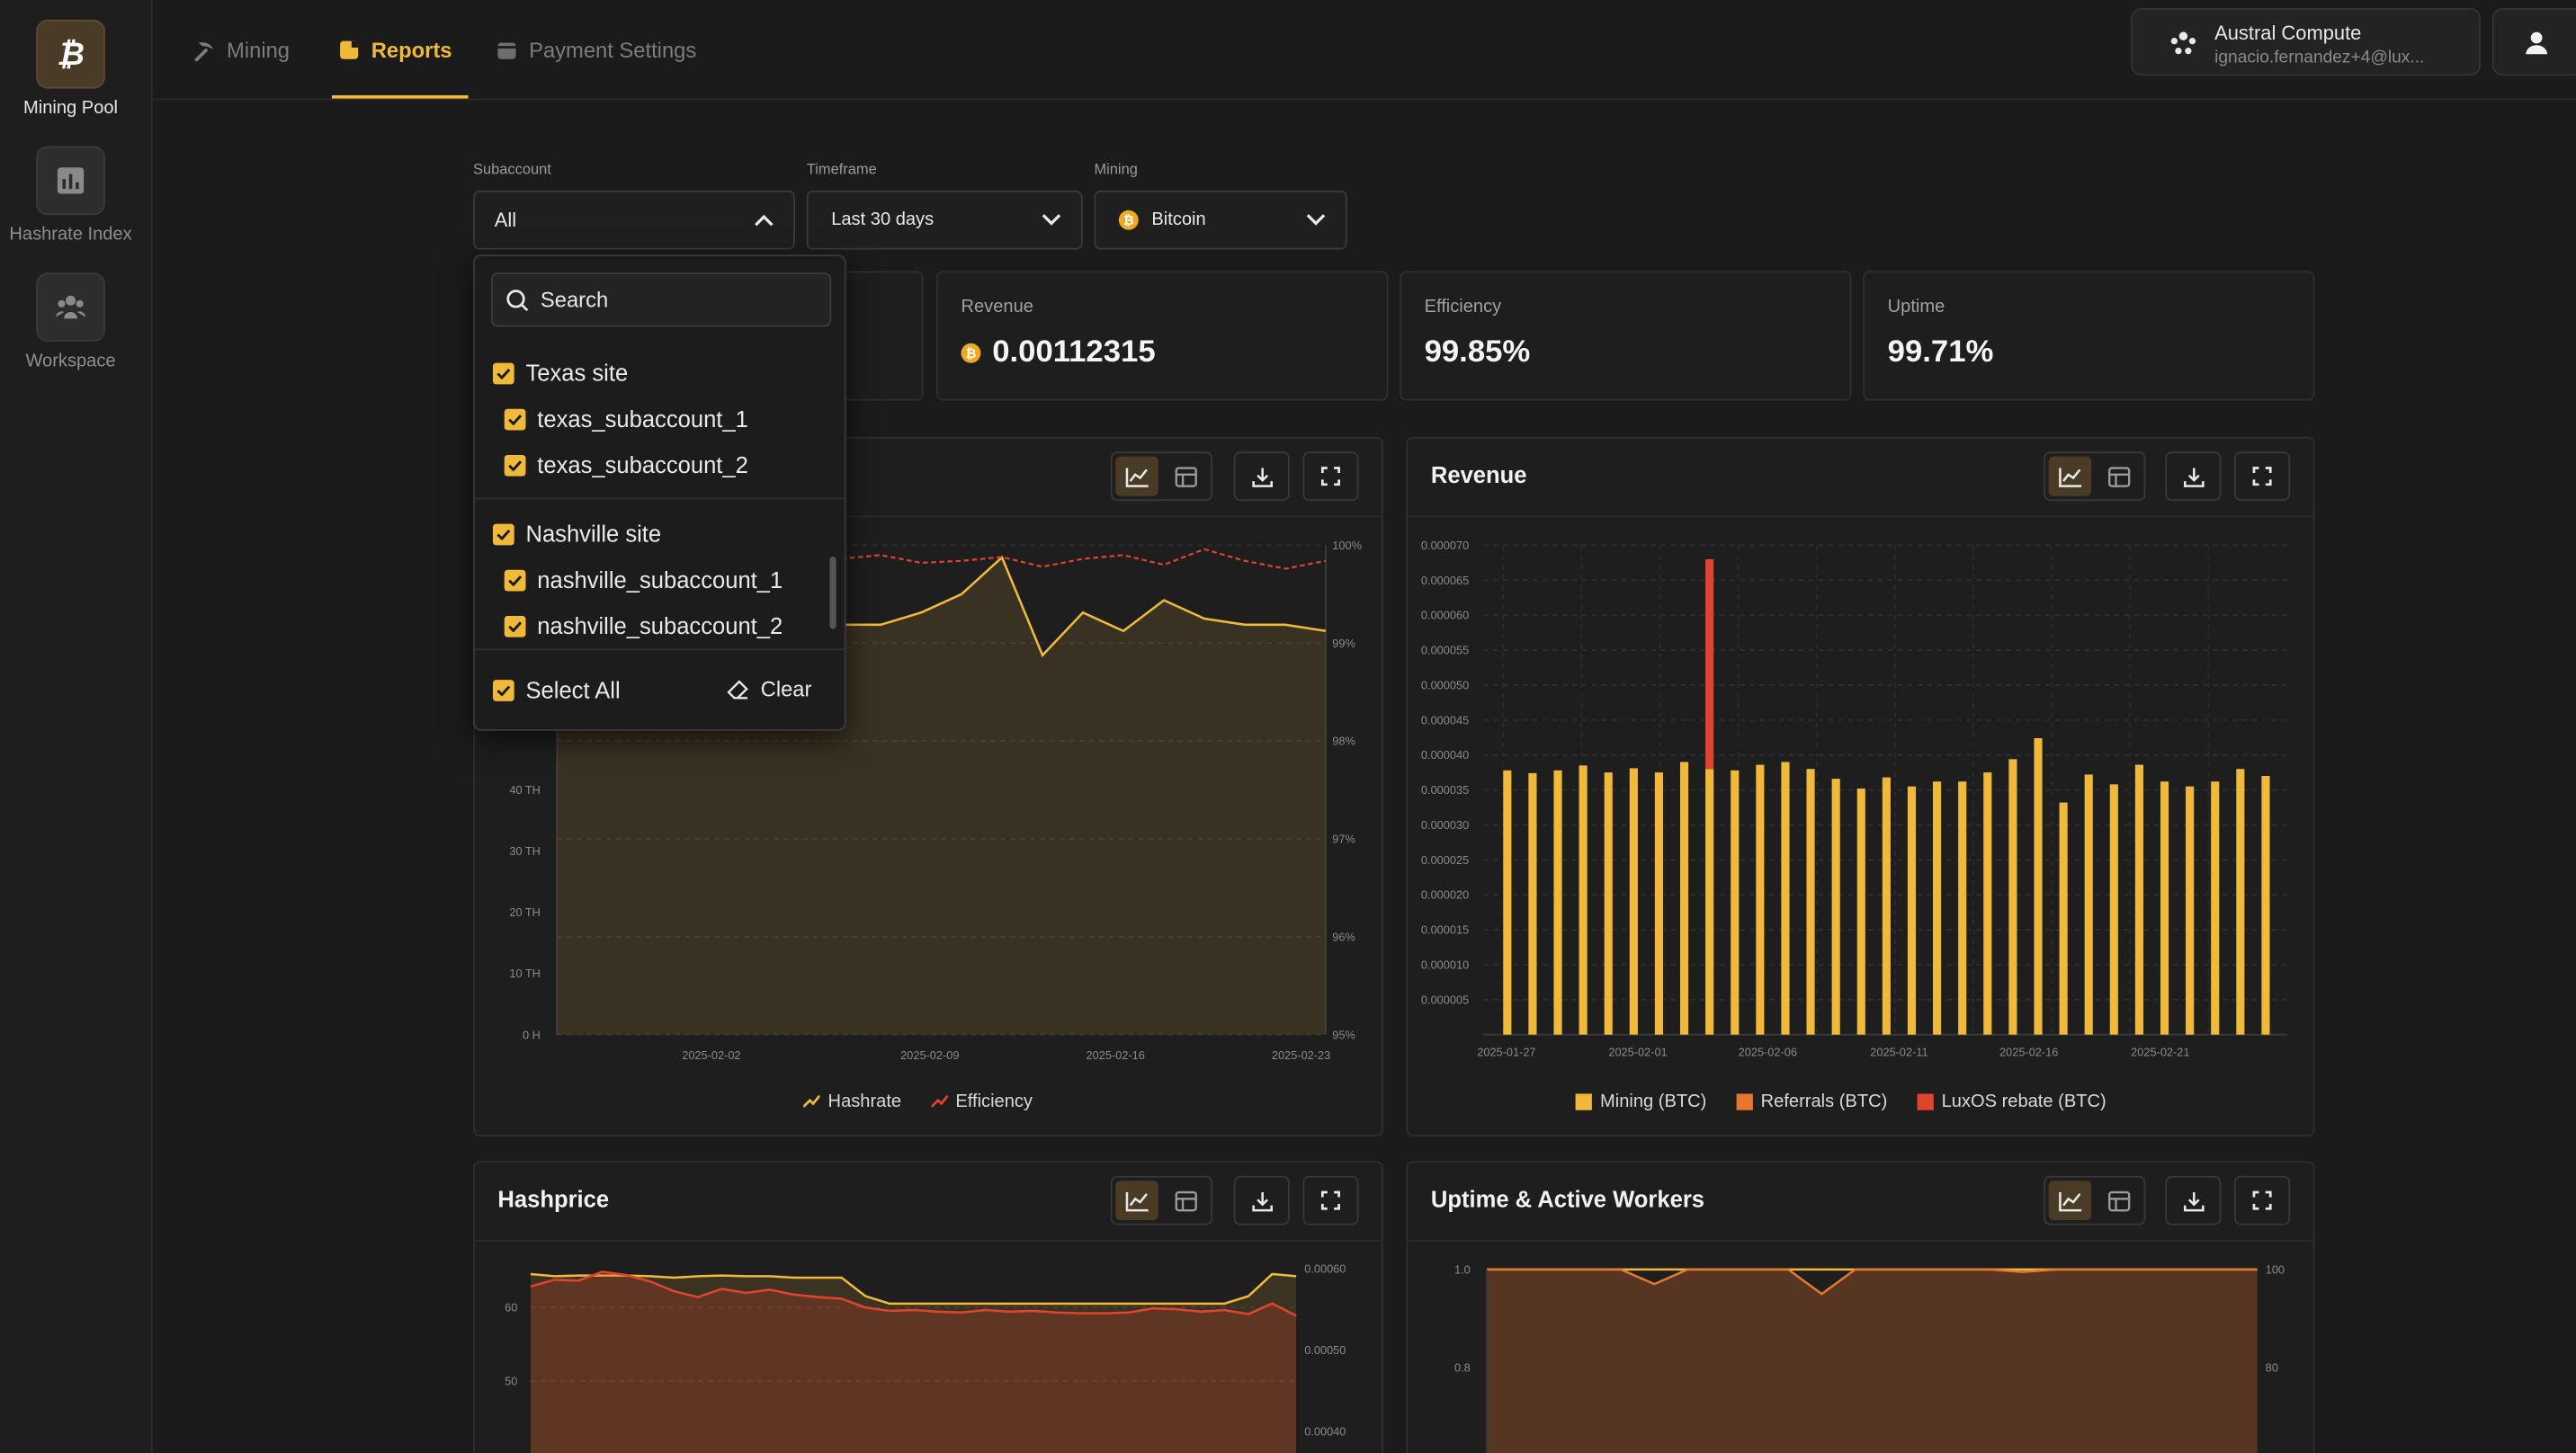  Describe the element at coordinates (1074, 352) in the screenshot. I see `revenue-value: 0.00112315` at that location.